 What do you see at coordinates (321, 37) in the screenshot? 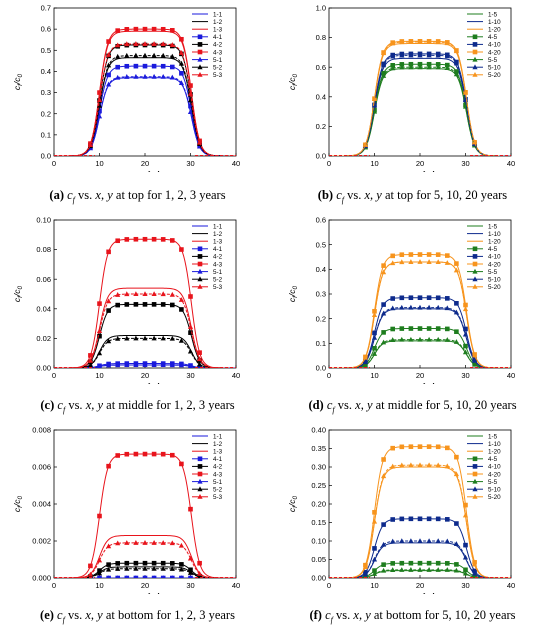
I see `y-tick-label: 0.8` at bounding box center [321, 37].